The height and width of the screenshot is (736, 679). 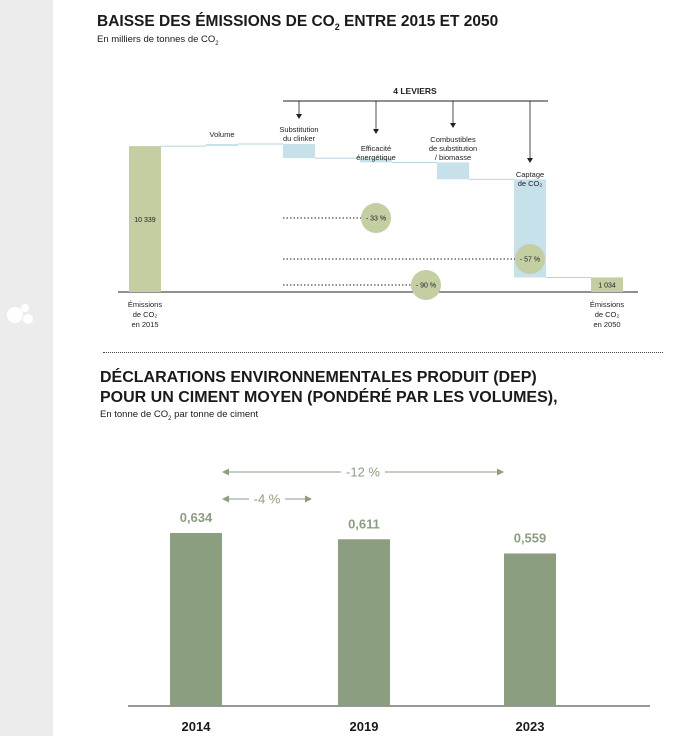 I want to click on chart1-title-main: BAISSE DES ÉMISSIONS DE CO, so click(x=216, y=21).